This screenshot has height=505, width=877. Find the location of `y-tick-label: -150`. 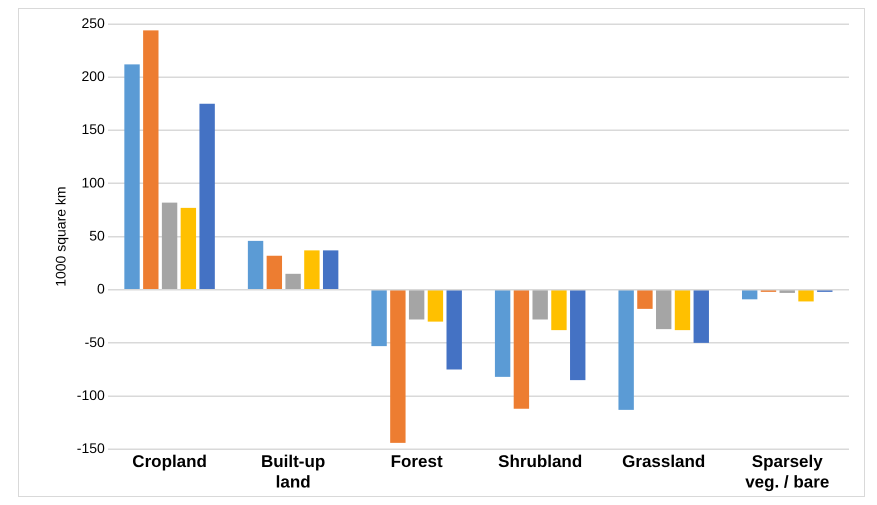

y-tick-label: -150 is located at coordinates (91, 448).